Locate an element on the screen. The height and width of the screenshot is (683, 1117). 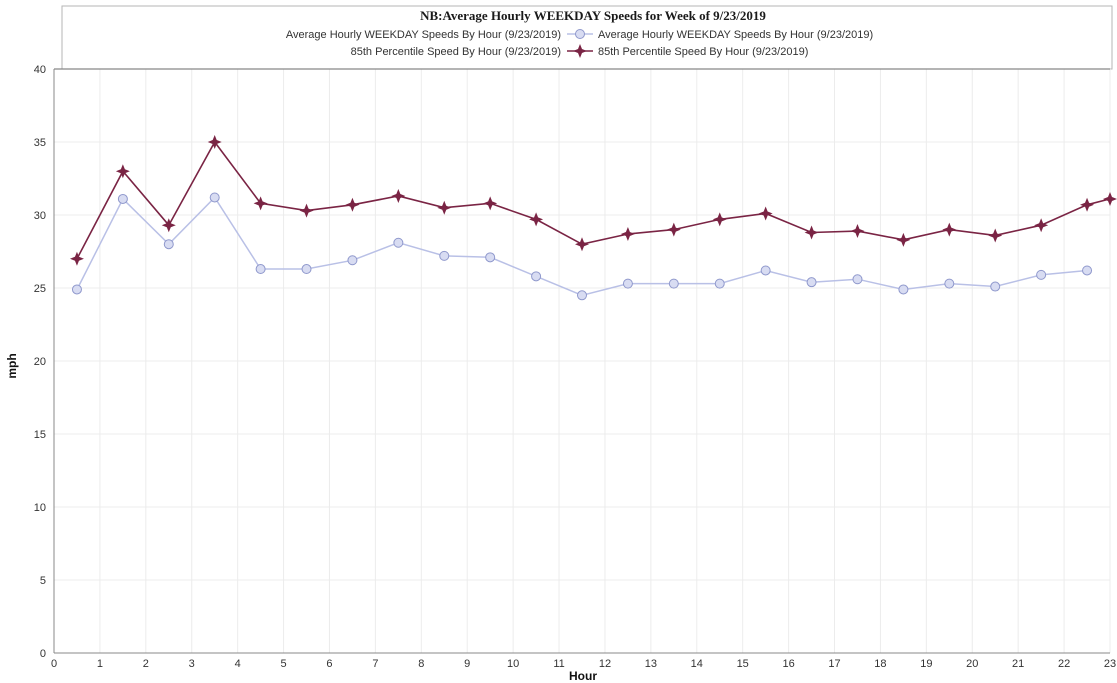
chart-header-box is located at coordinates (587, 37).